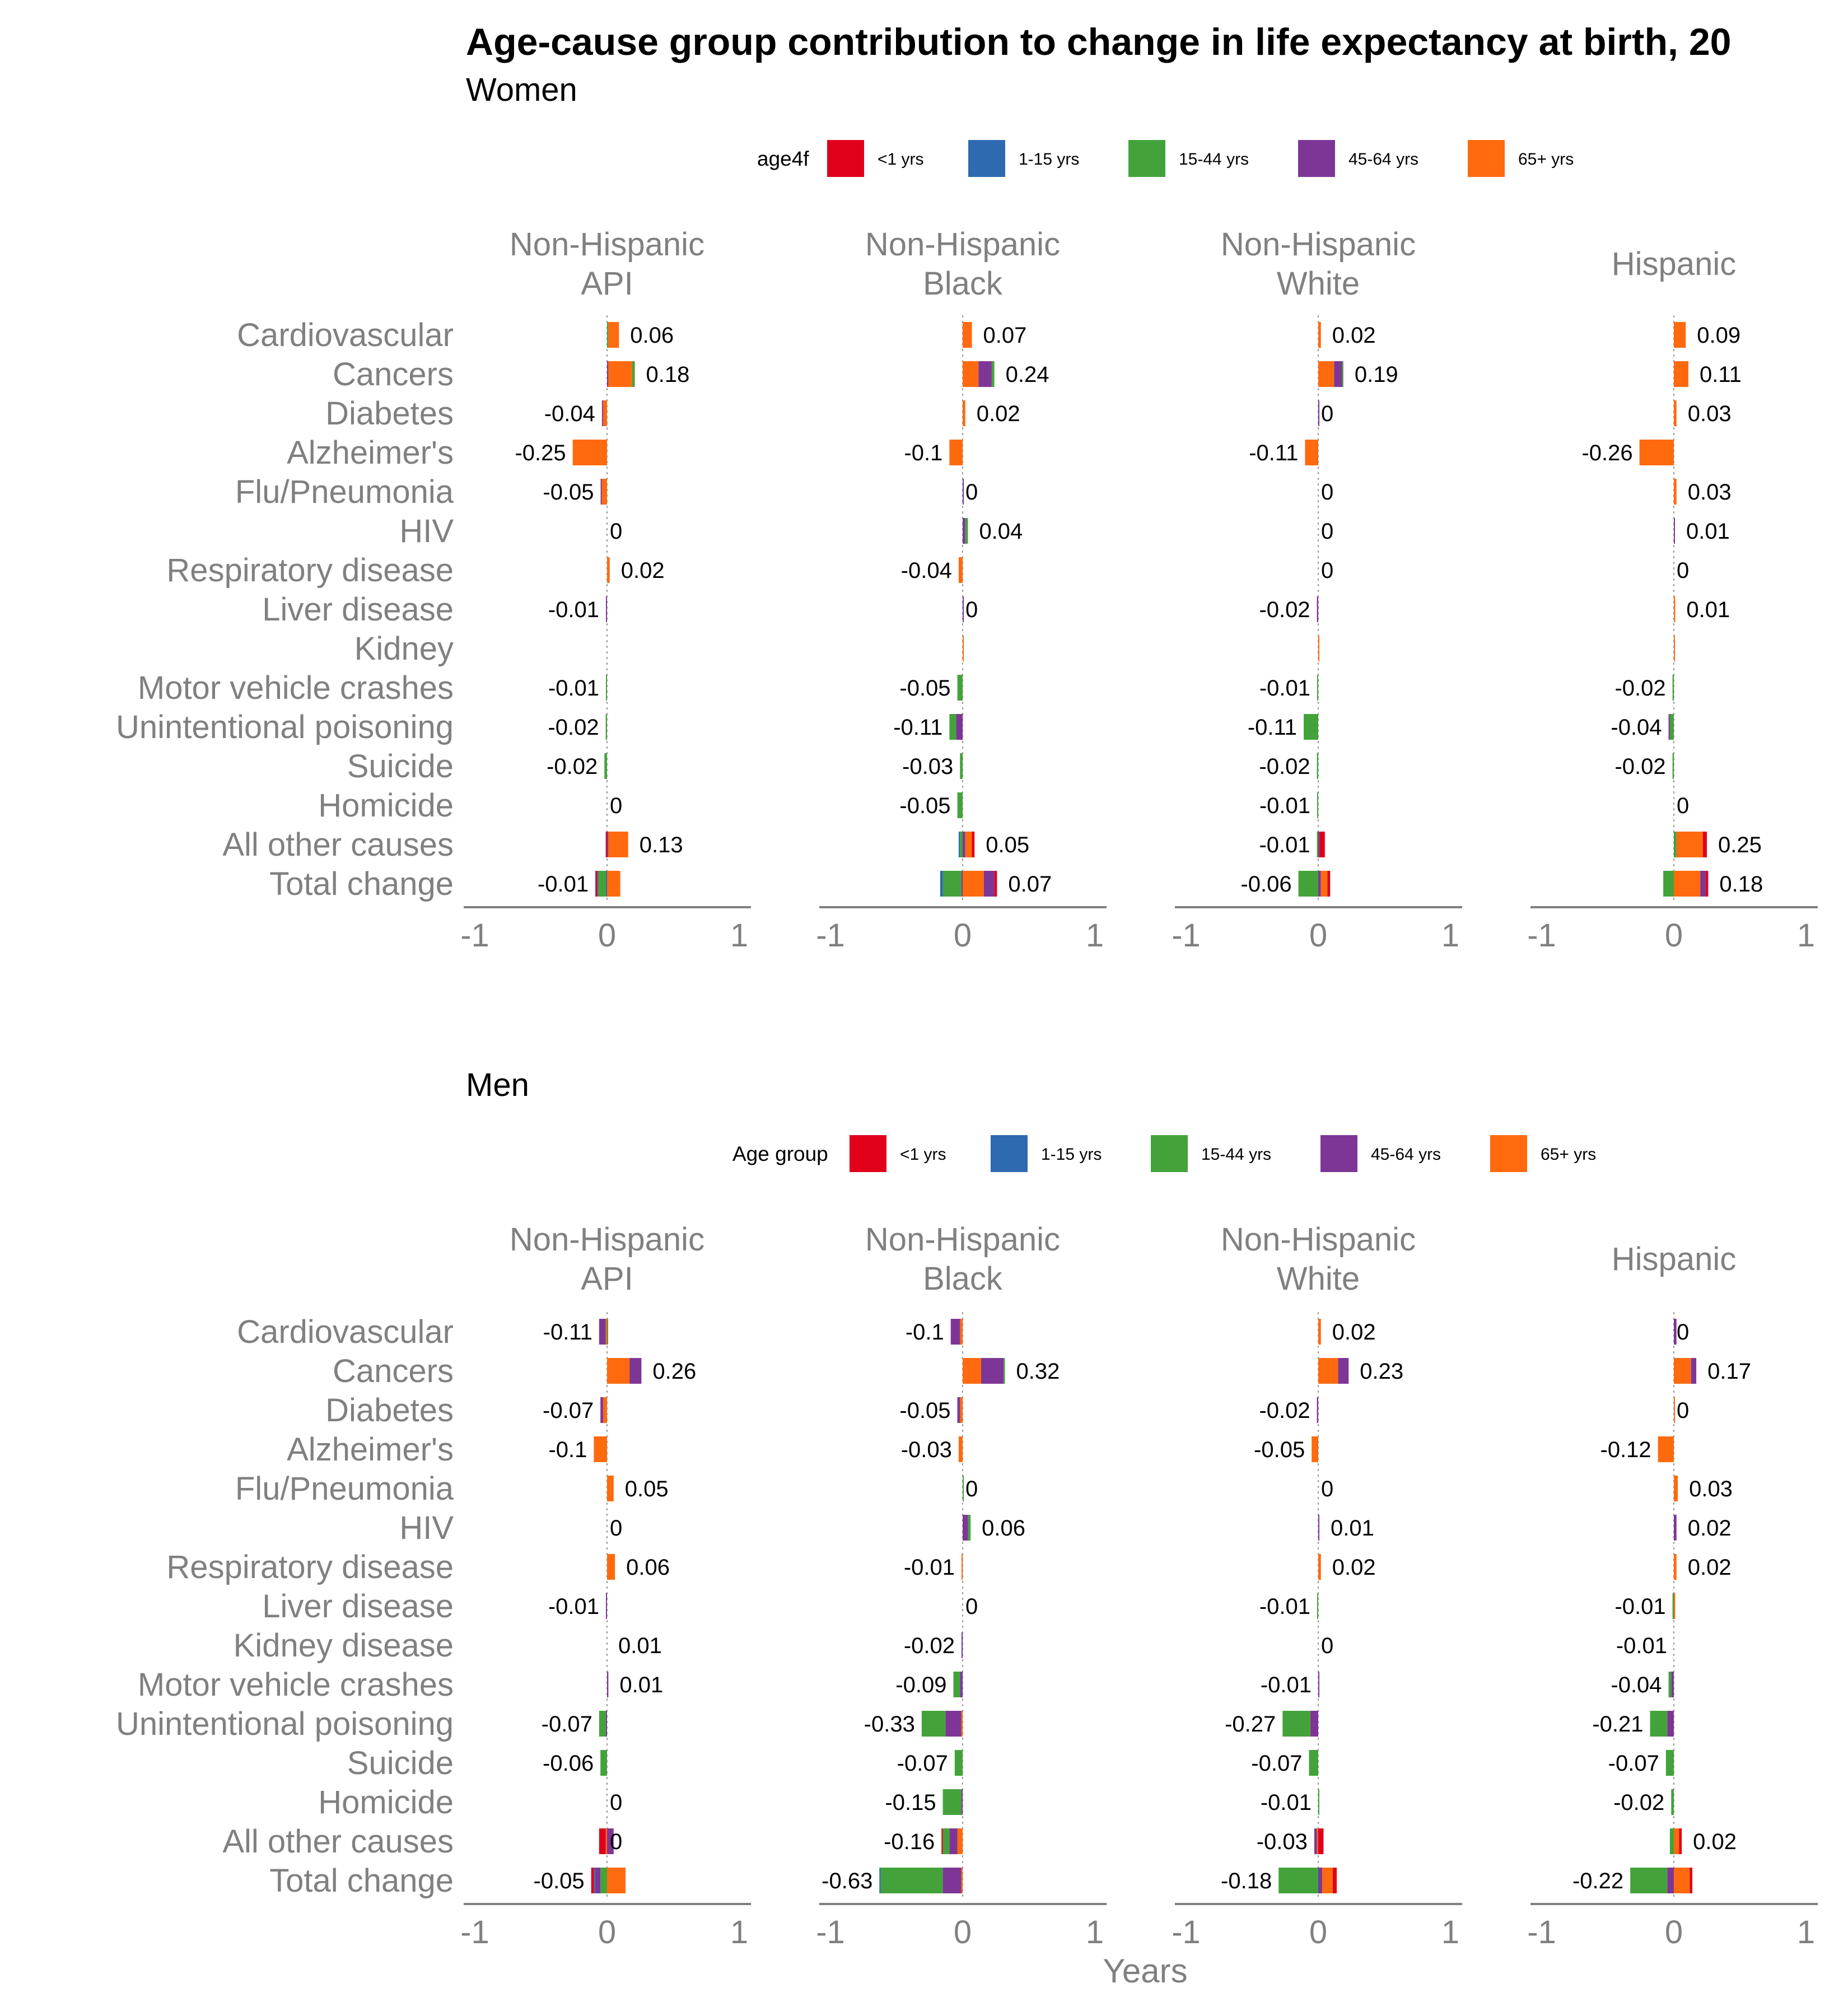 This screenshot has width=1848, height=2016. What do you see at coordinates (925, 1333) in the screenshot?
I see `data-label: -0.1` at bounding box center [925, 1333].